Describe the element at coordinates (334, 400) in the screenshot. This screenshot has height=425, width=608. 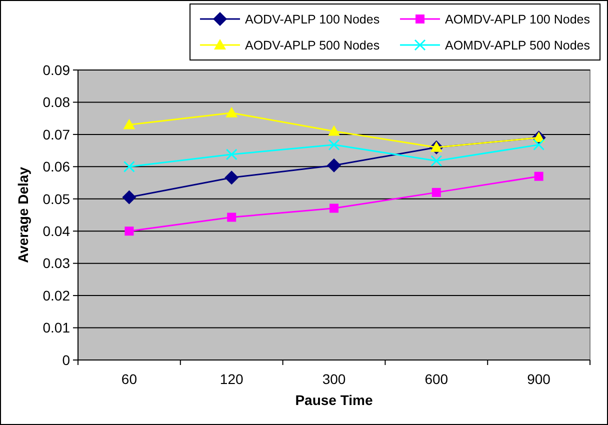
I see `x-axis-title: Pause Time` at that location.